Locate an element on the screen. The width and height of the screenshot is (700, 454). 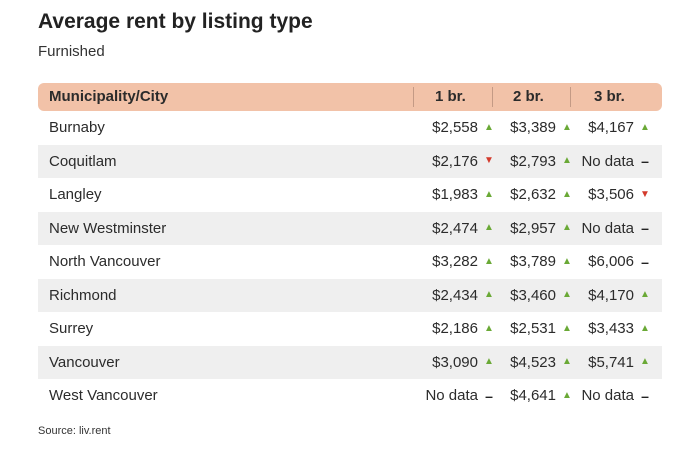
rent-2br-value: $4,523 is located at coordinates (533, 362).